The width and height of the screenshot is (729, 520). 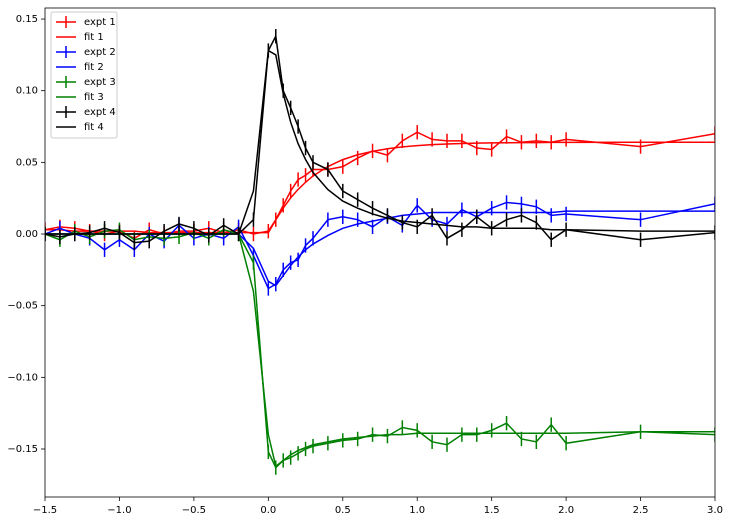 I want to click on x-tick-label: −1.5, so click(x=45, y=510).